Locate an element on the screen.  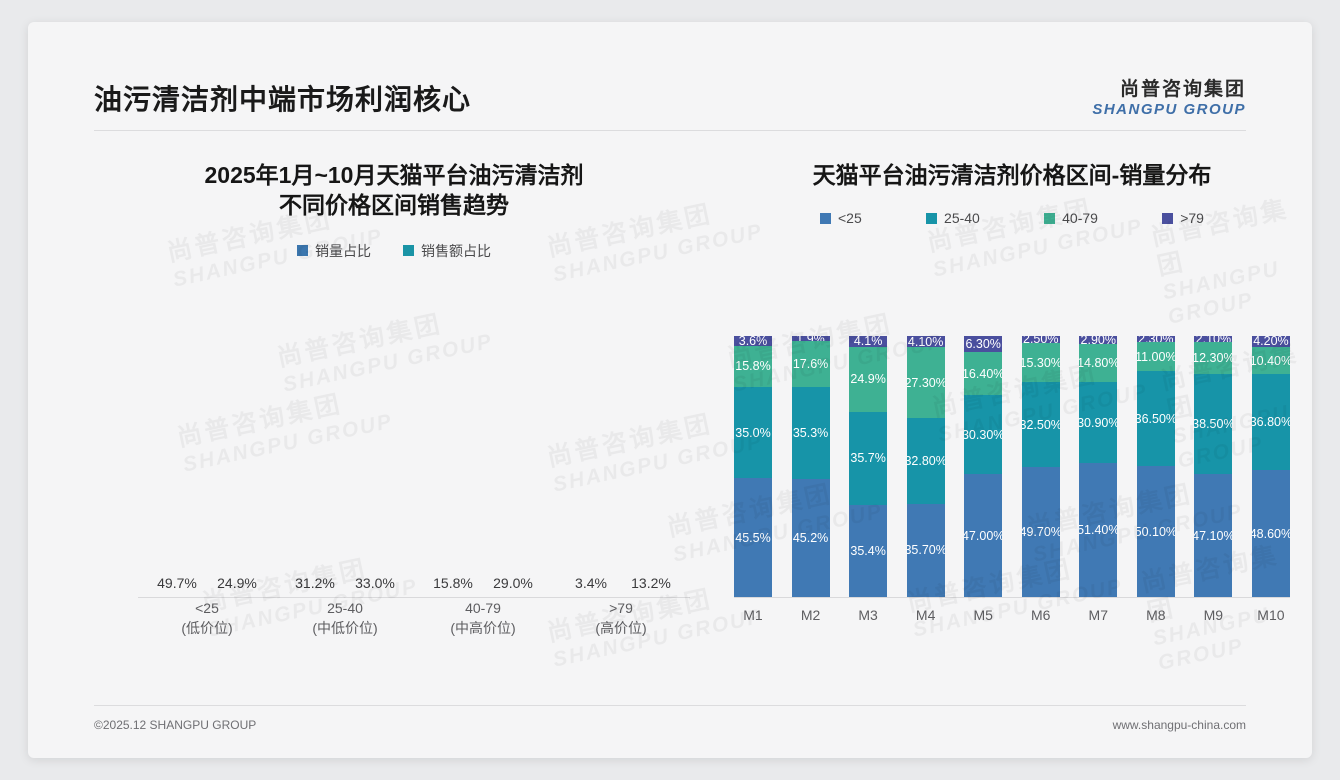
x-axis-tick-label: M7 is located at coordinates (1098, 615).